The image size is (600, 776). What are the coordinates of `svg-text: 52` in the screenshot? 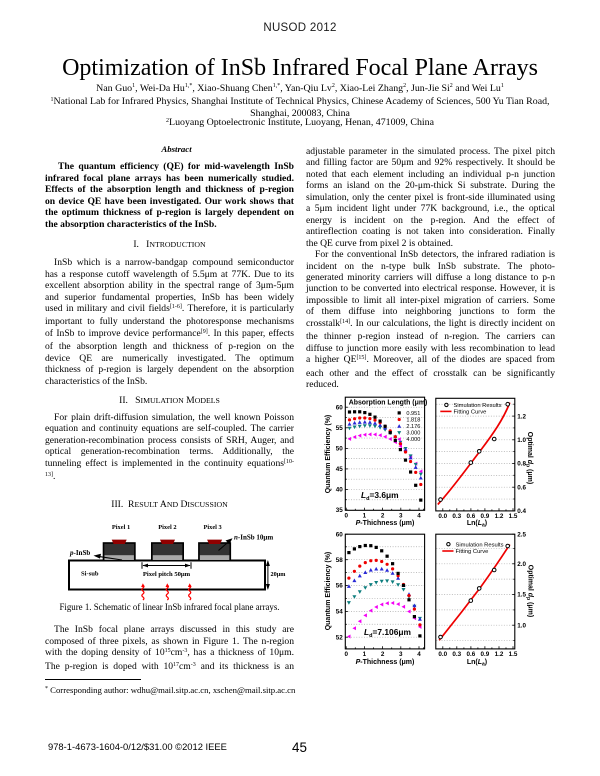 It's located at (340, 637).